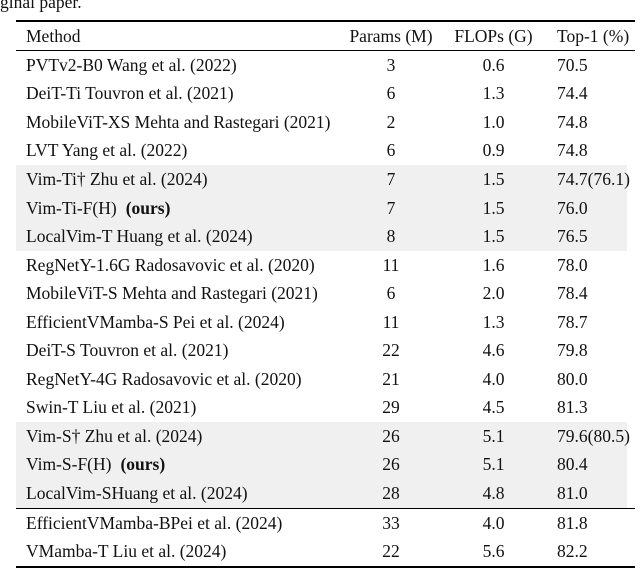 The height and width of the screenshot is (568, 640). Describe the element at coordinates (572, 551) in the screenshot. I see `top1-cell: 82.2` at that location.